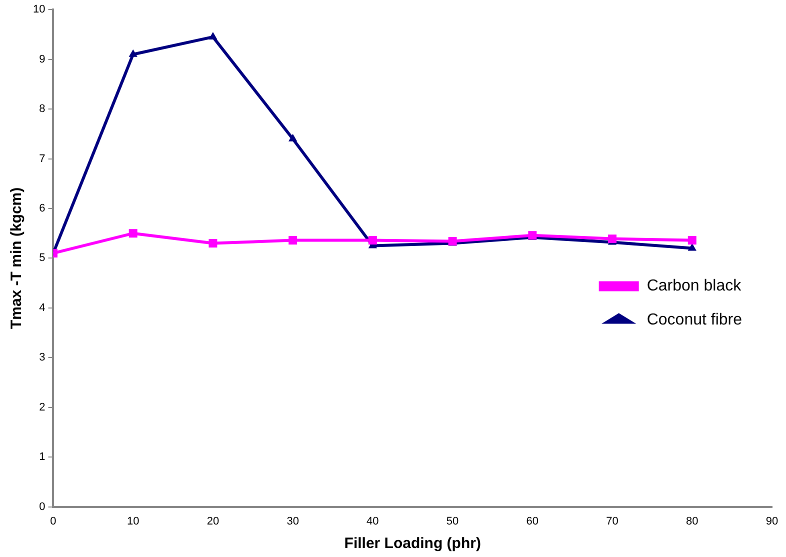 The image size is (786, 557). Describe the element at coordinates (452, 521) in the screenshot. I see `x-tick-label: 50` at that location.